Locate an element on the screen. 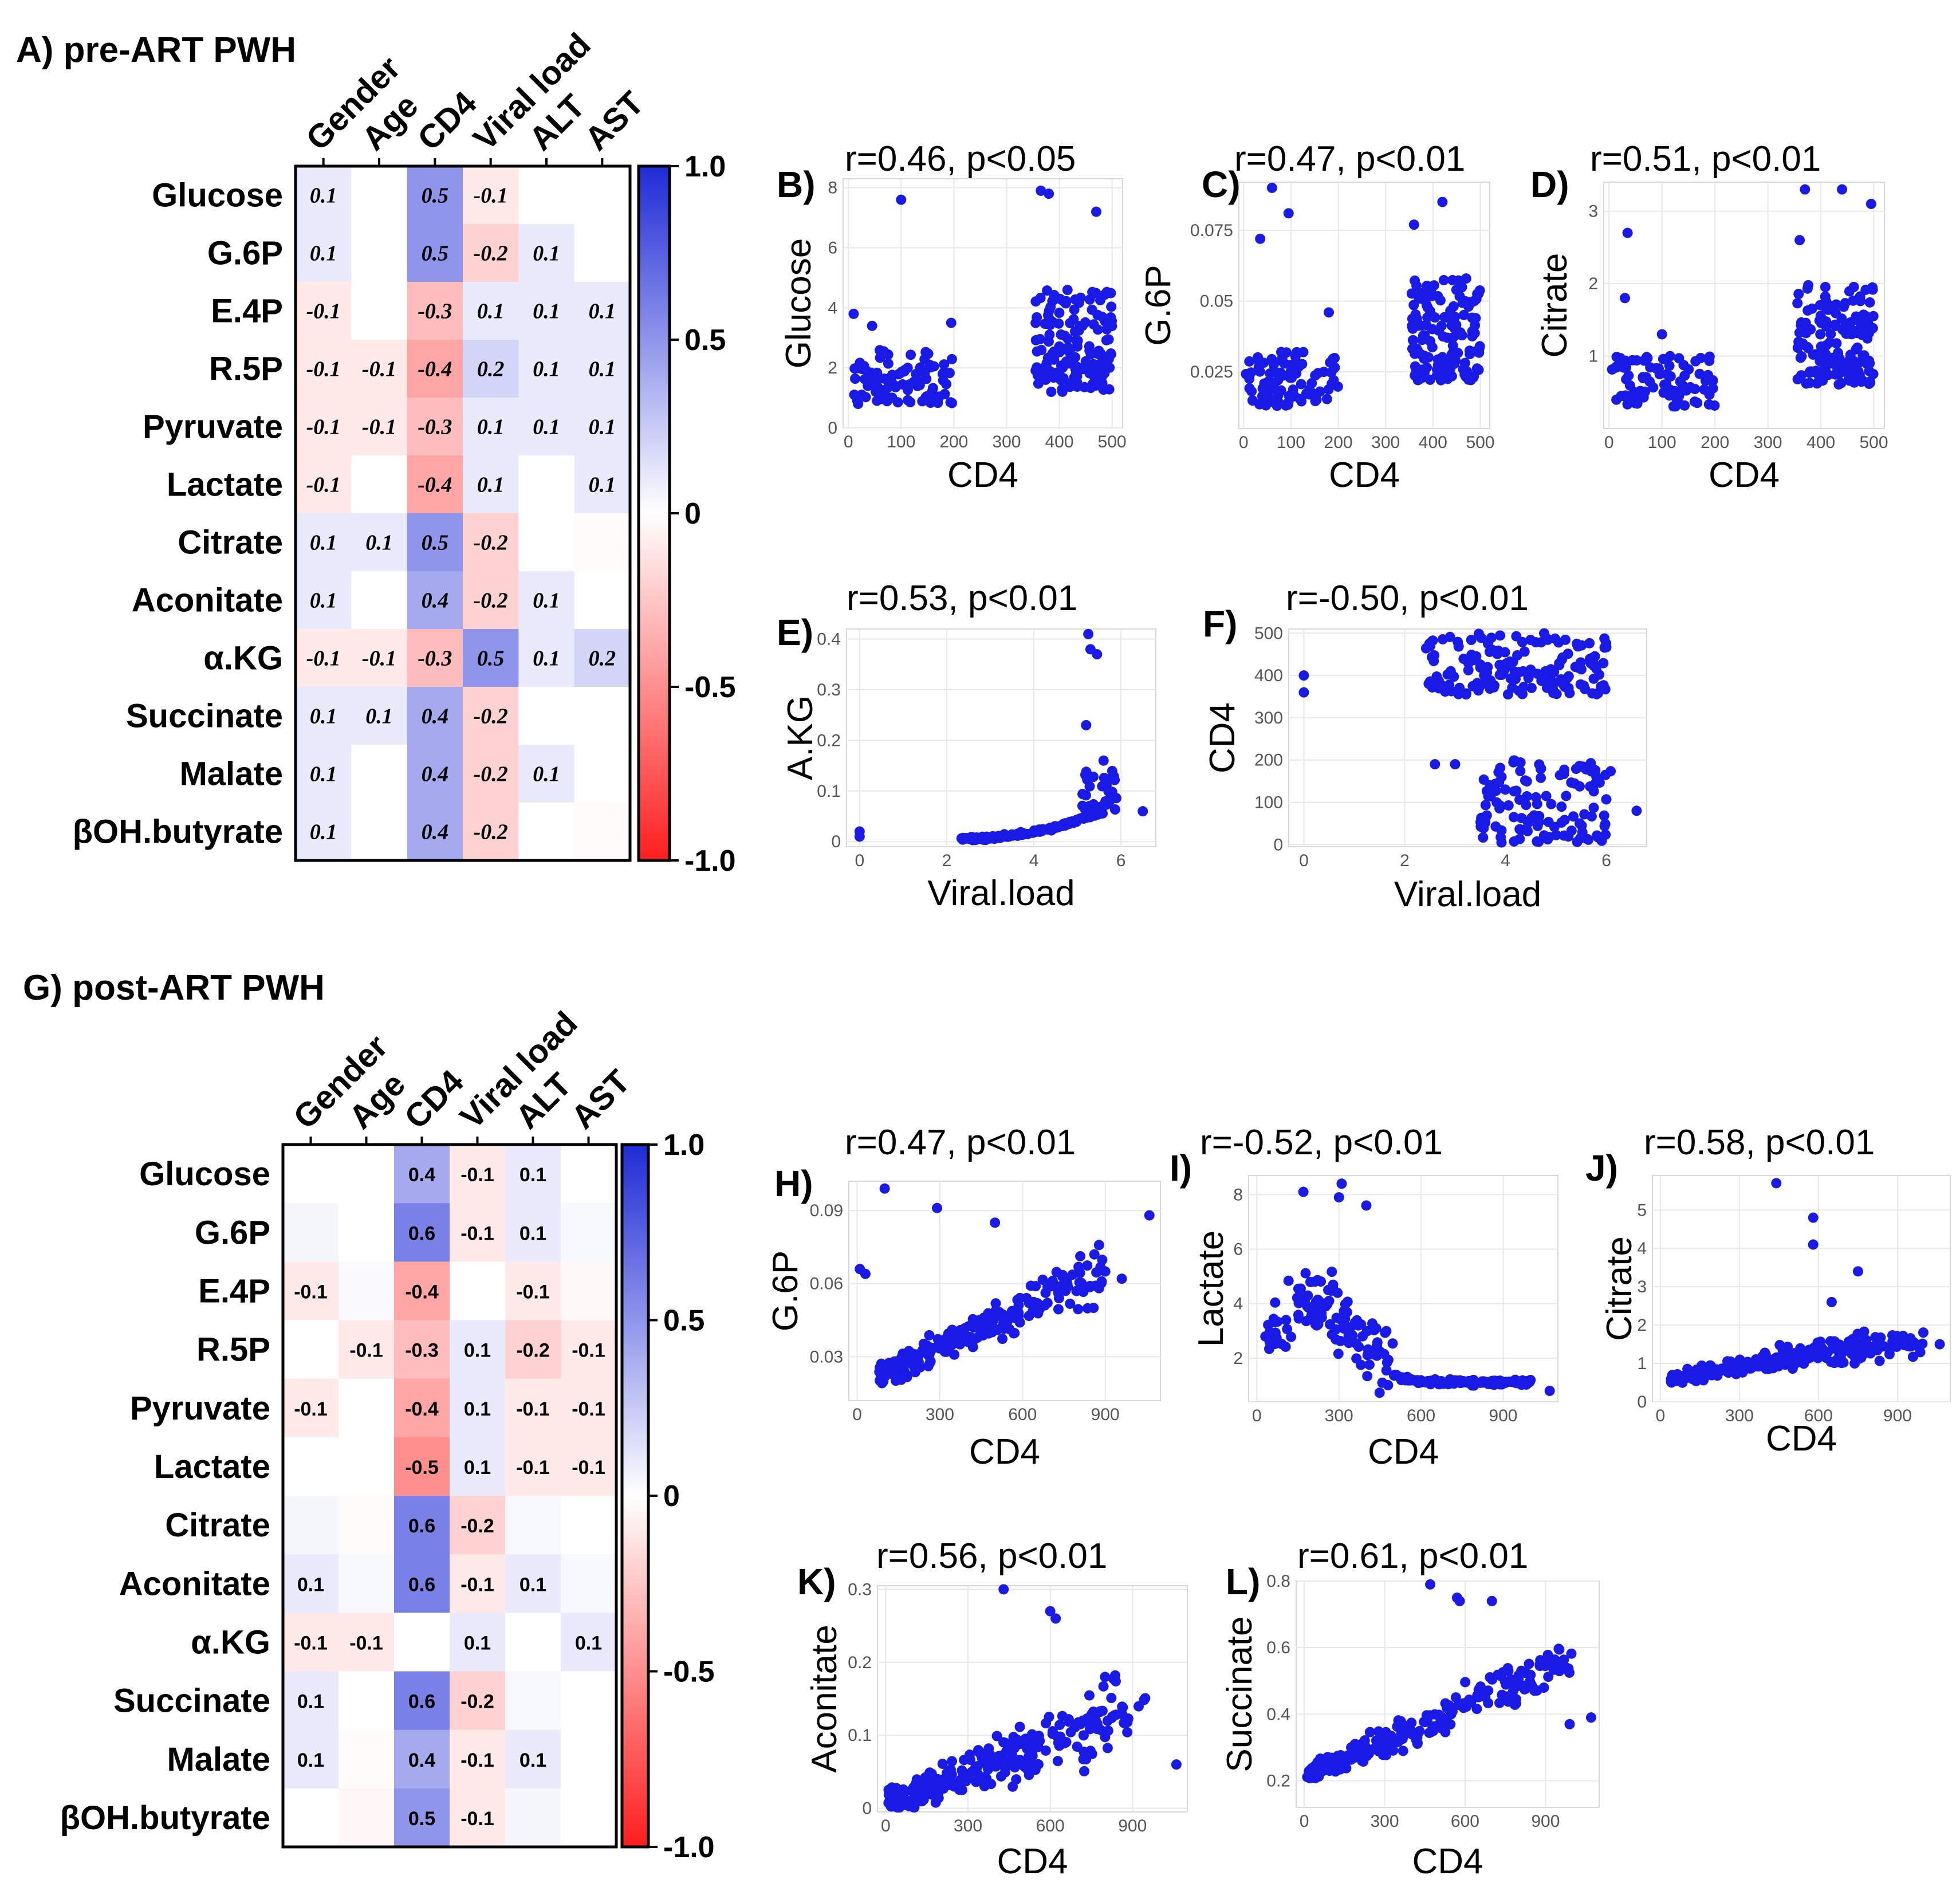 The width and height of the screenshot is (1960, 1891). y-tick-label: 0.4 is located at coordinates (829, 639).